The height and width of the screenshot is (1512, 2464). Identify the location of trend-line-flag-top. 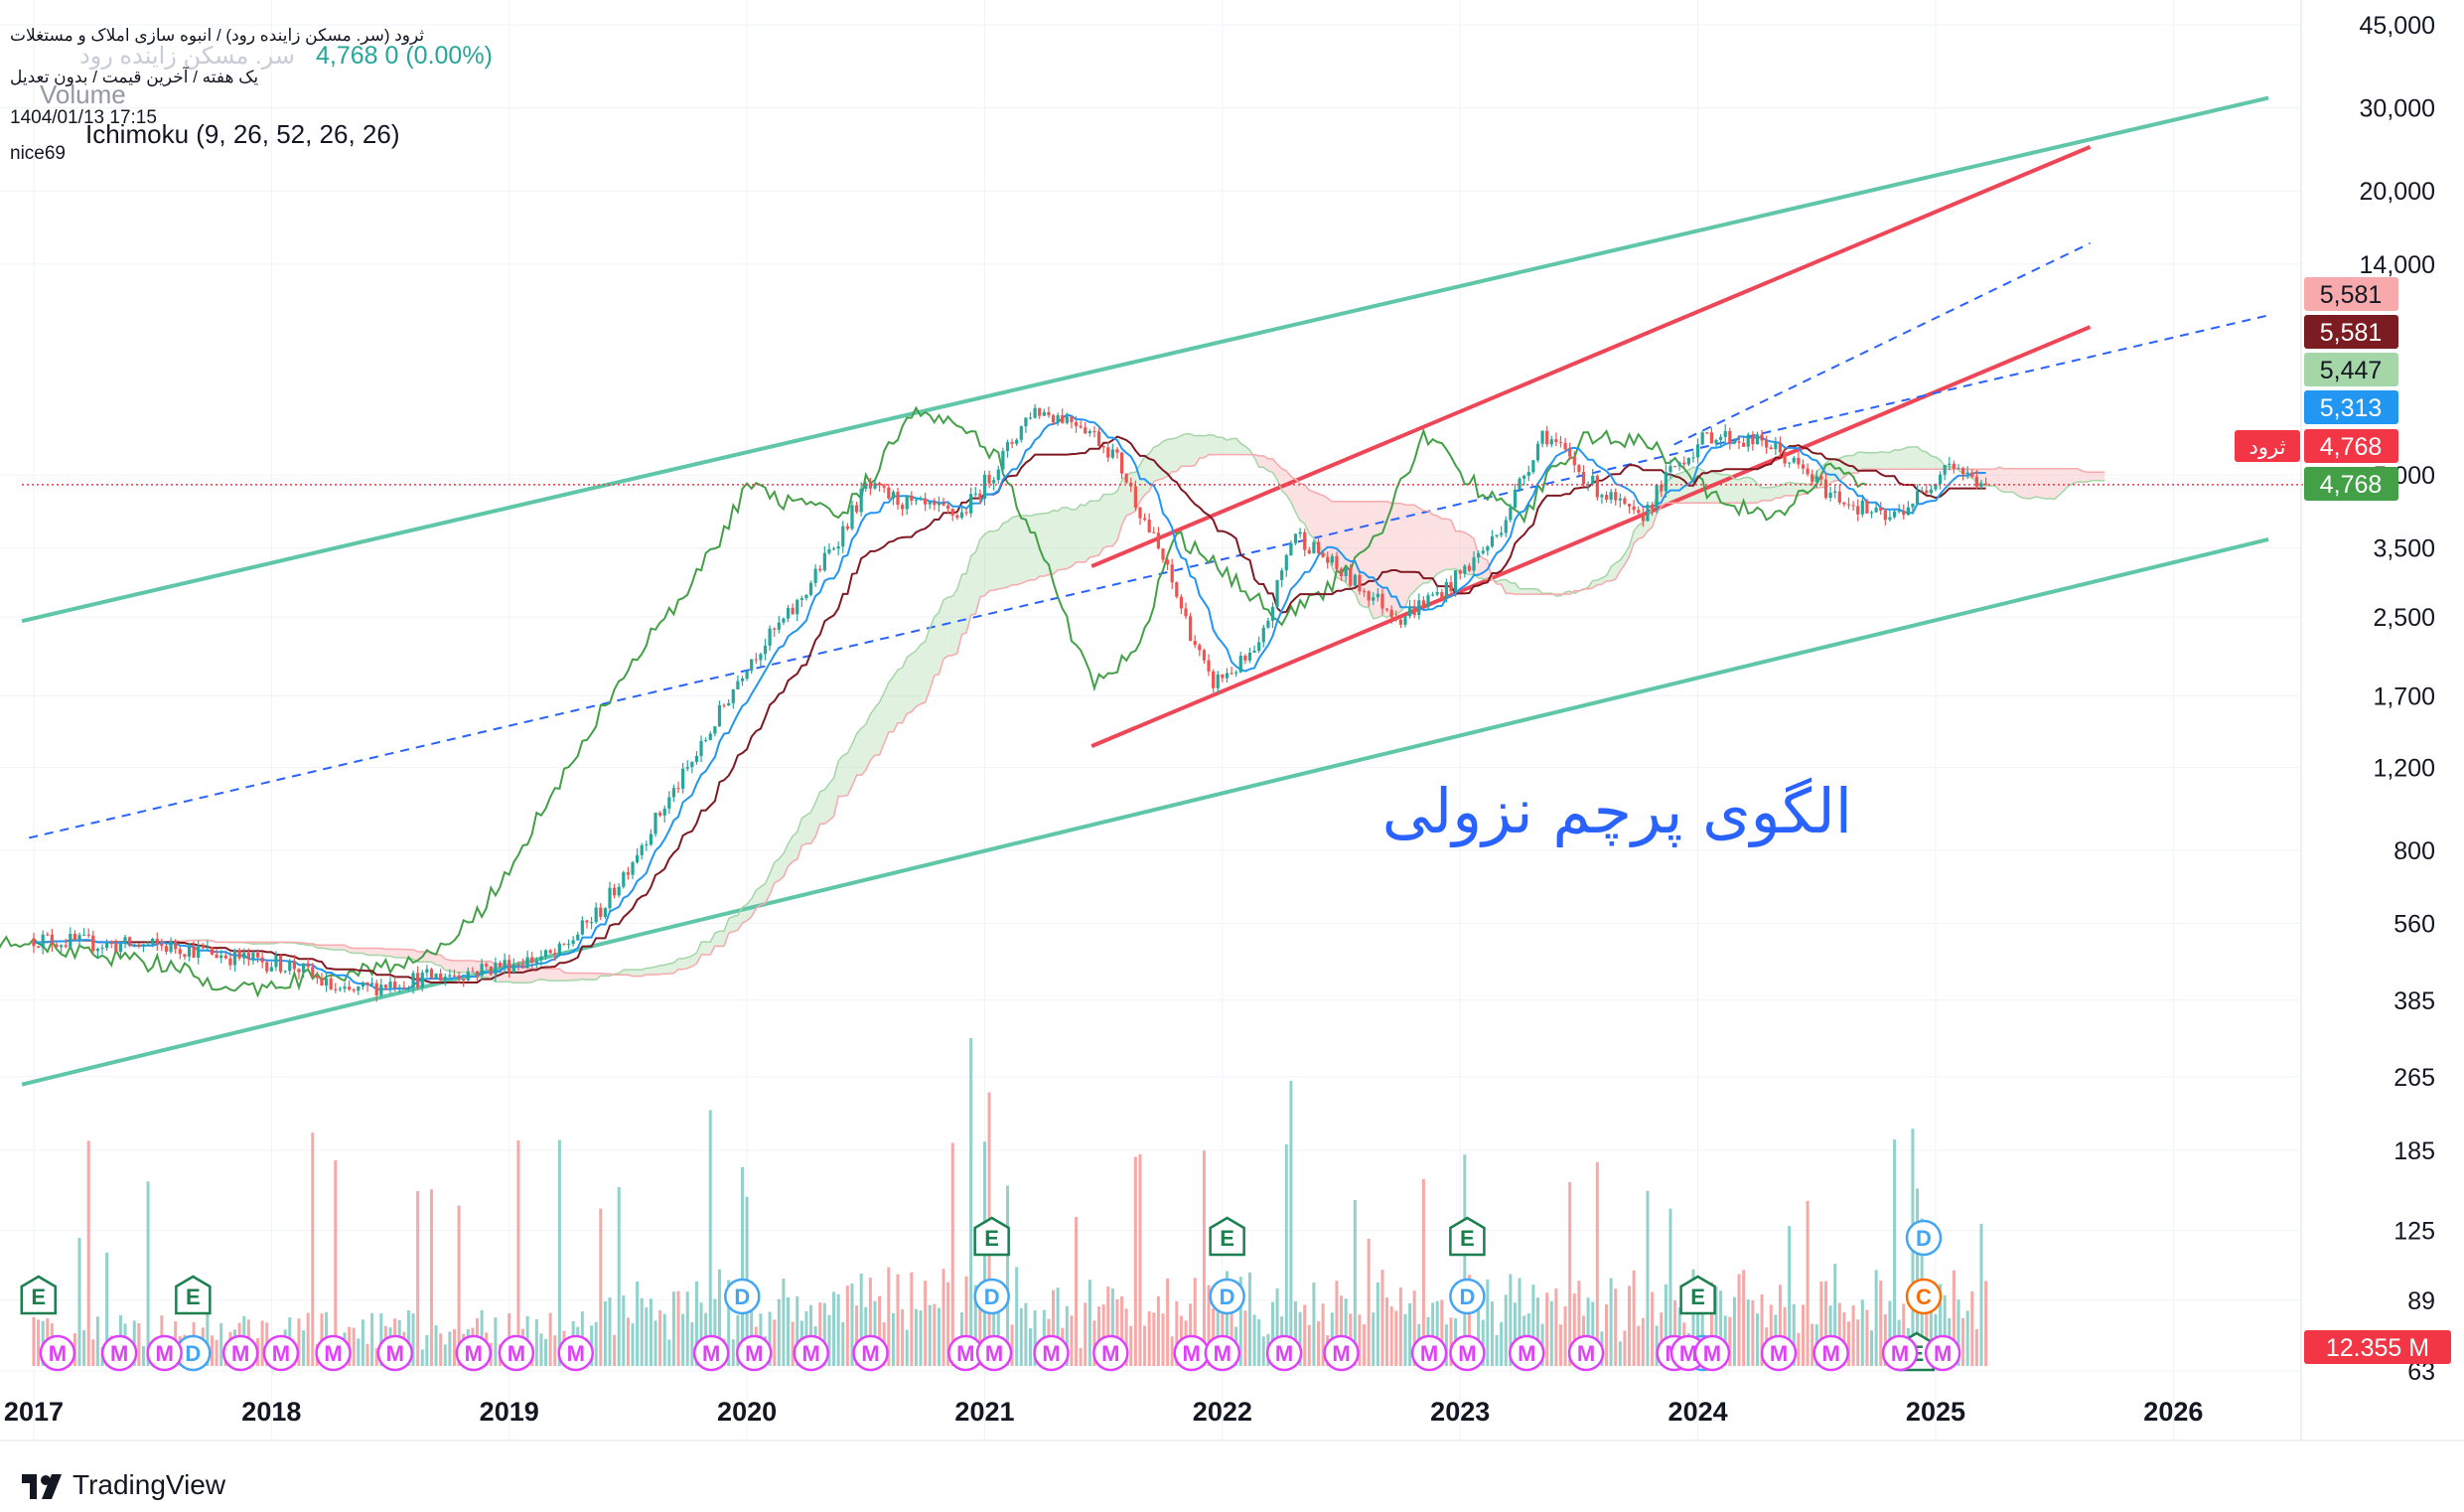
(1591, 356).